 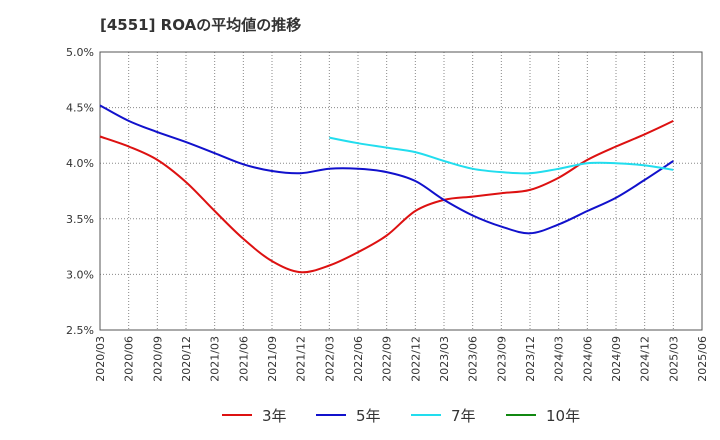 What do you see at coordinates (444, 359) in the screenshot?
I see `x-tick-label: 2023/03` at bounding box center [444, 359].